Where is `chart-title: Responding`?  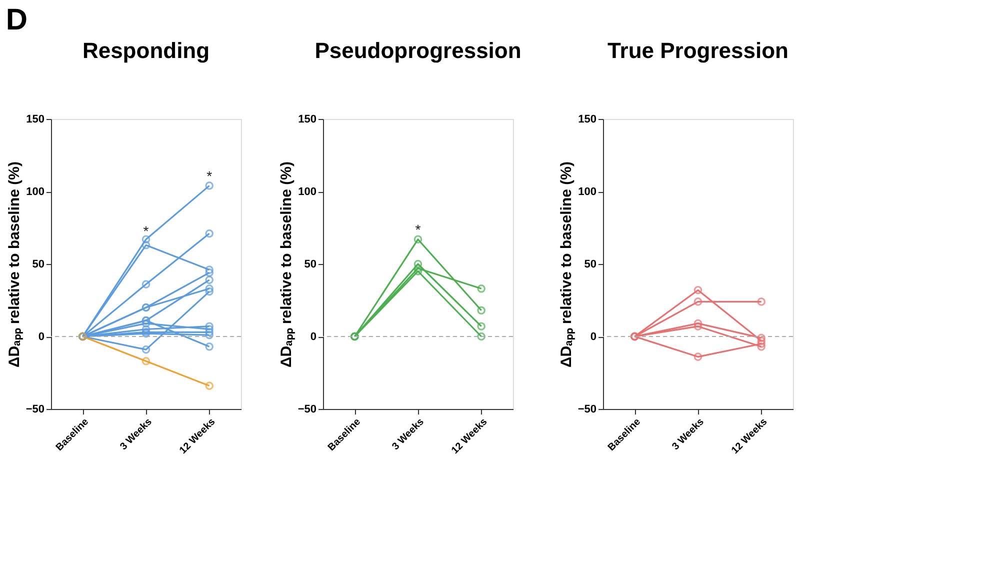 chart-title: Responding is located at coordinates (146, 50).